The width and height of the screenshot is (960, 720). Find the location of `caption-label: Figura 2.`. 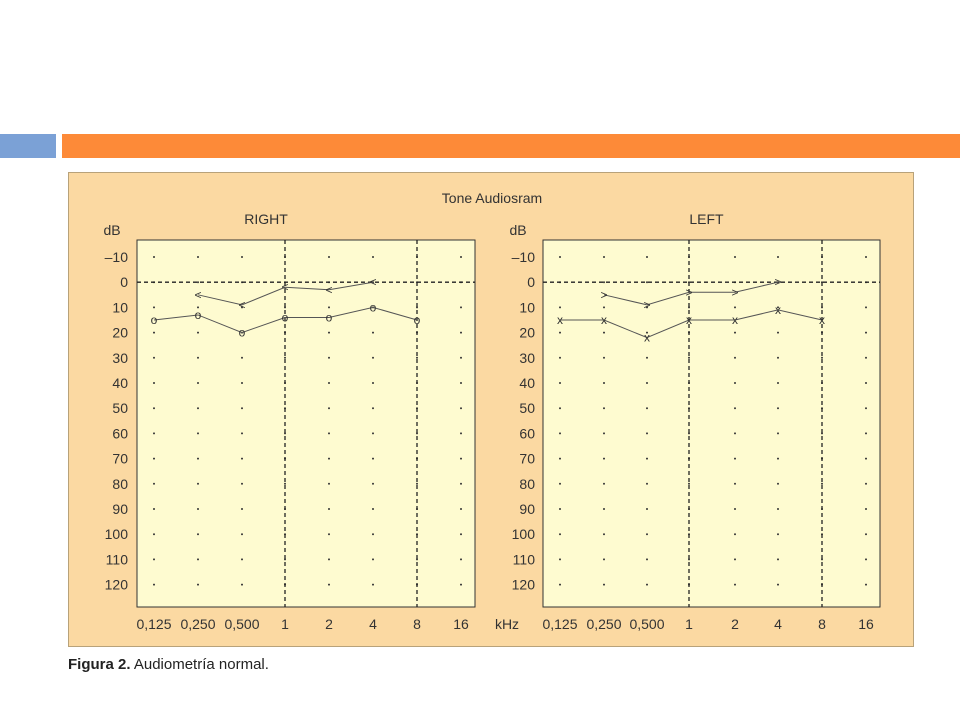

caption-label: Figura 2. is located at coordinates (99, 664).